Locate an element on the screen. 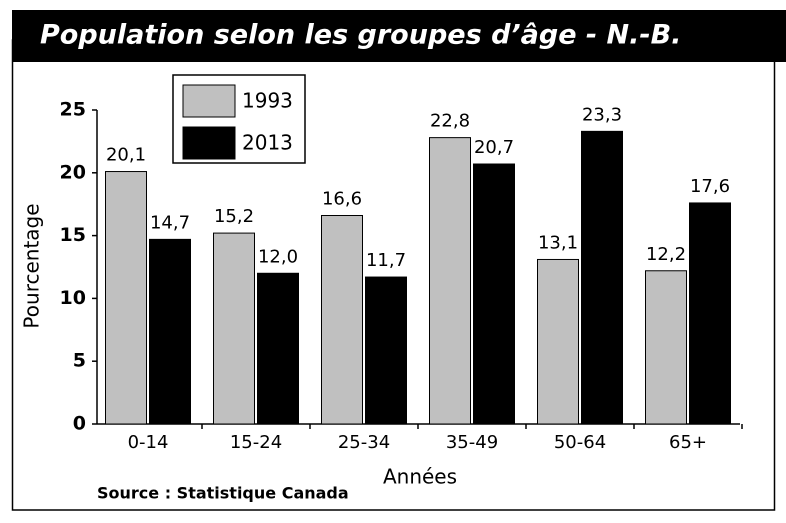 The width and height of the screenshot is (786, 523). legend-label: 2013 is located at coordinates (267, 143).